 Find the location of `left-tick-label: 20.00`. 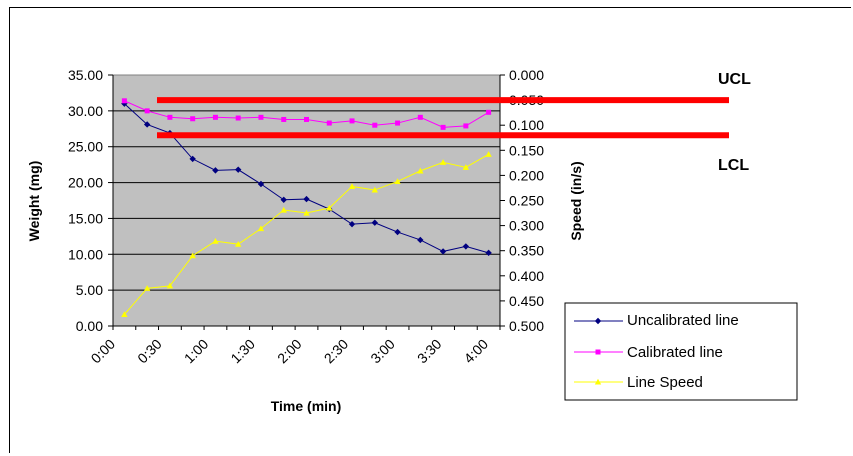

left-tick-label: 20.00 is located at coordinates (85, 183).